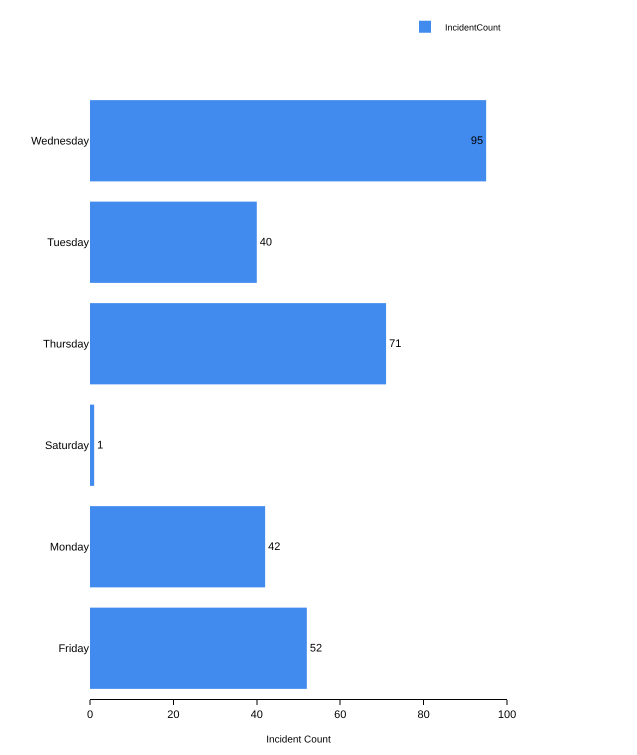 This screenshot has height=755, width=637. I want to click on x-tick-label: 80, so click(423, 715).